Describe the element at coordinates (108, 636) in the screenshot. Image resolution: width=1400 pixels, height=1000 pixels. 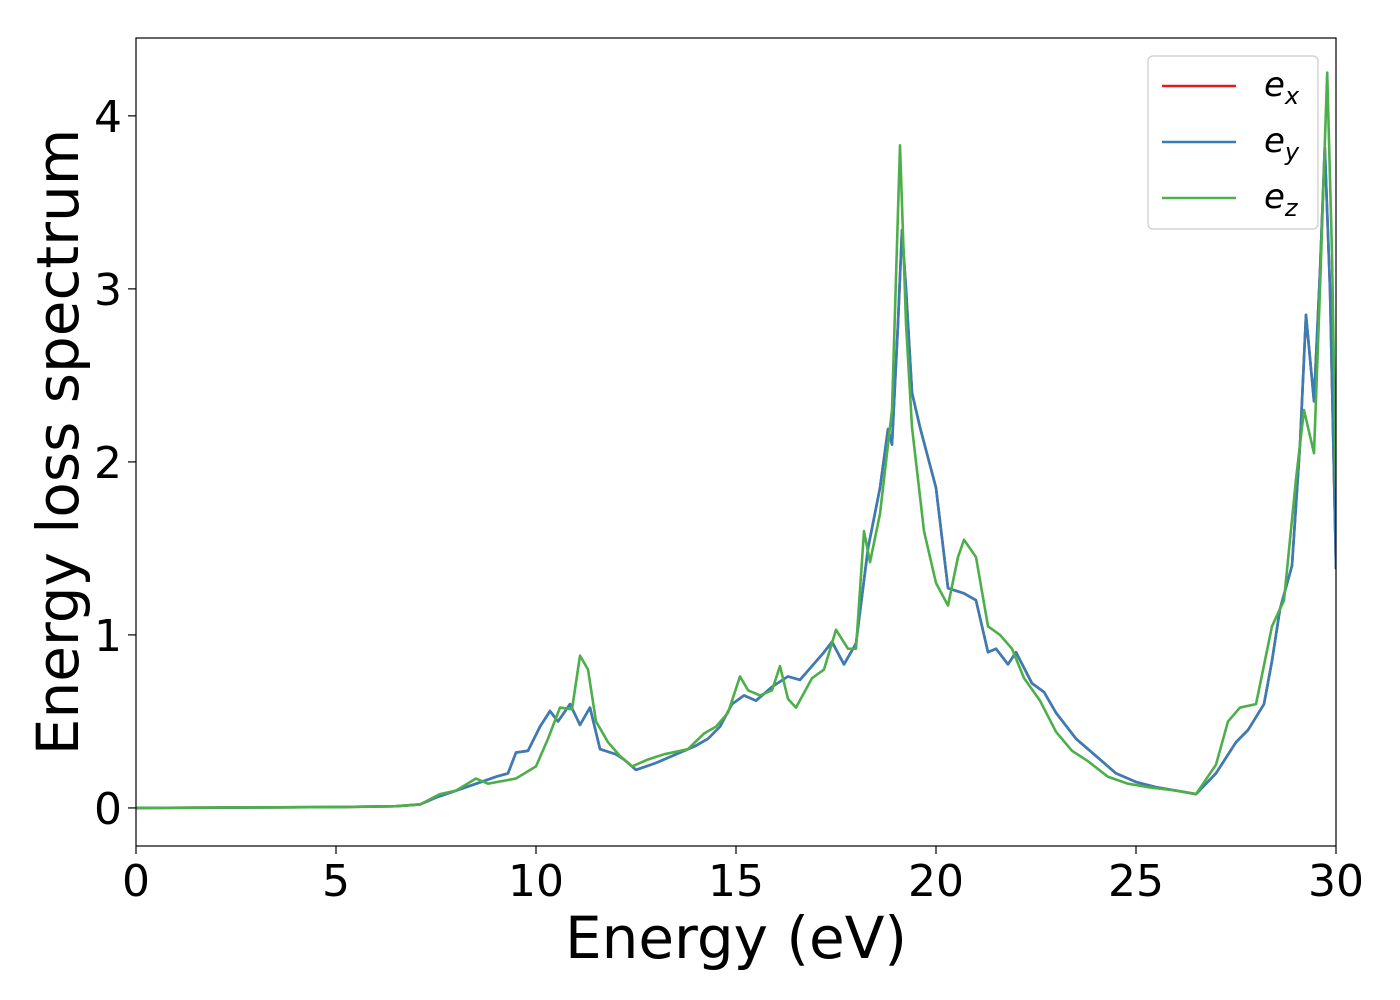
I see `y-tick-label: 1` at that location.